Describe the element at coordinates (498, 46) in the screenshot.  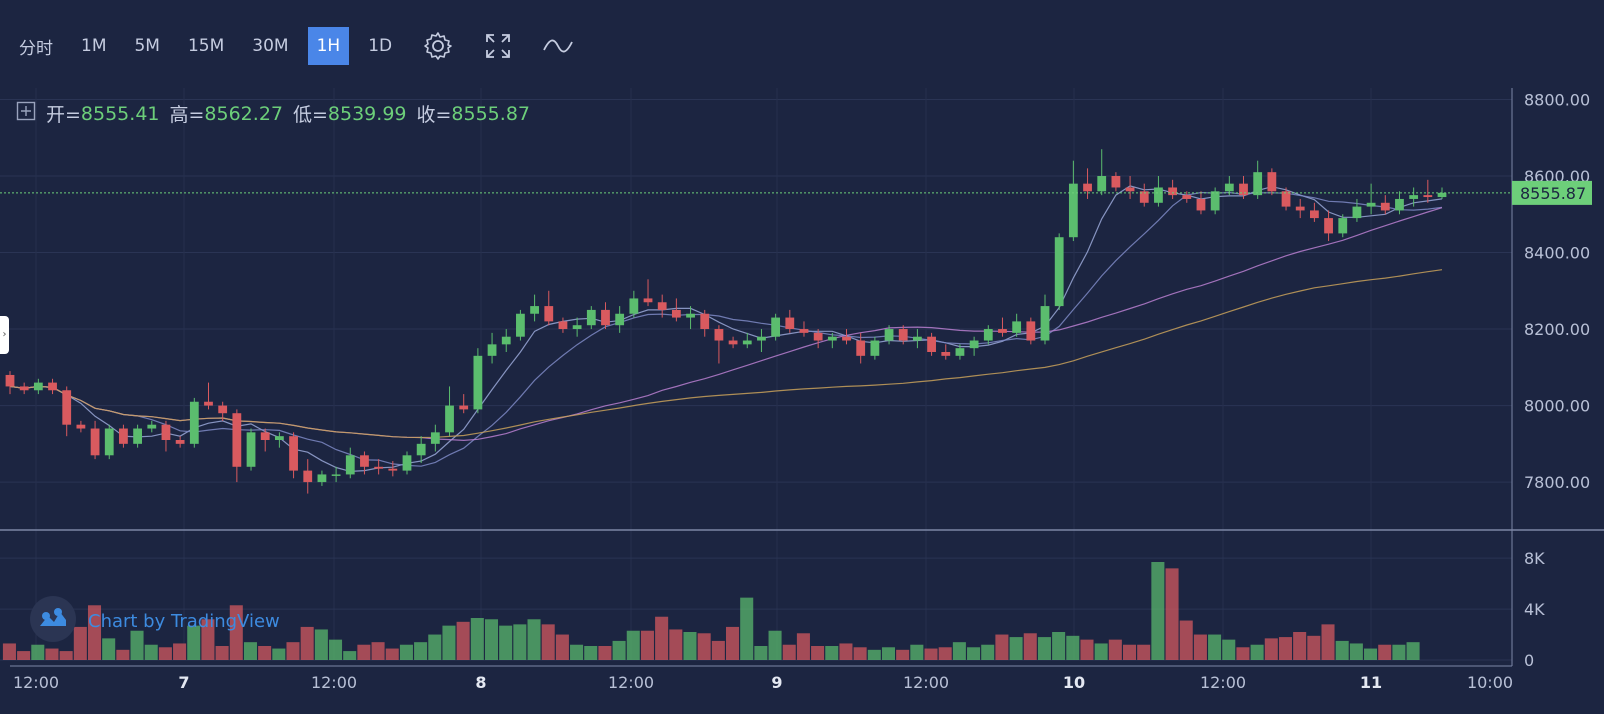
I see `fullscreen-icon` at that location.